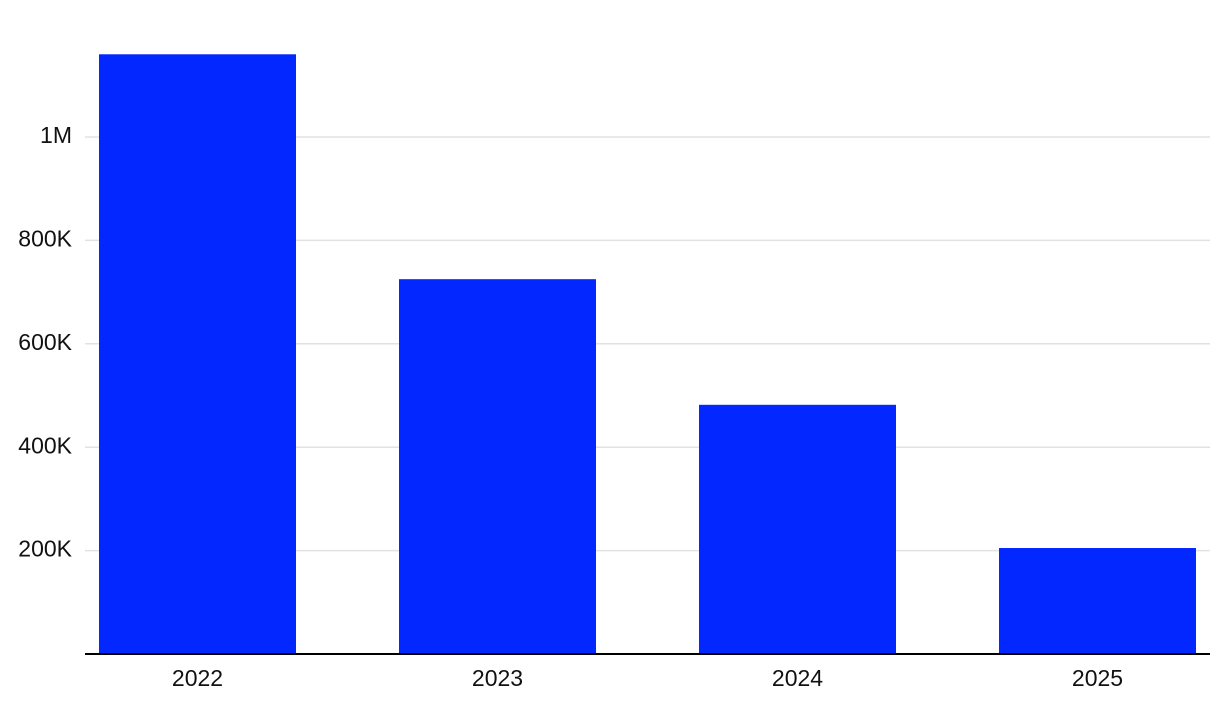 This screenshot has height=714, width=1220. Describe the element at coordinates (1097, 678) in the screenshot. I see `x-tick-label: 2025` at that location.